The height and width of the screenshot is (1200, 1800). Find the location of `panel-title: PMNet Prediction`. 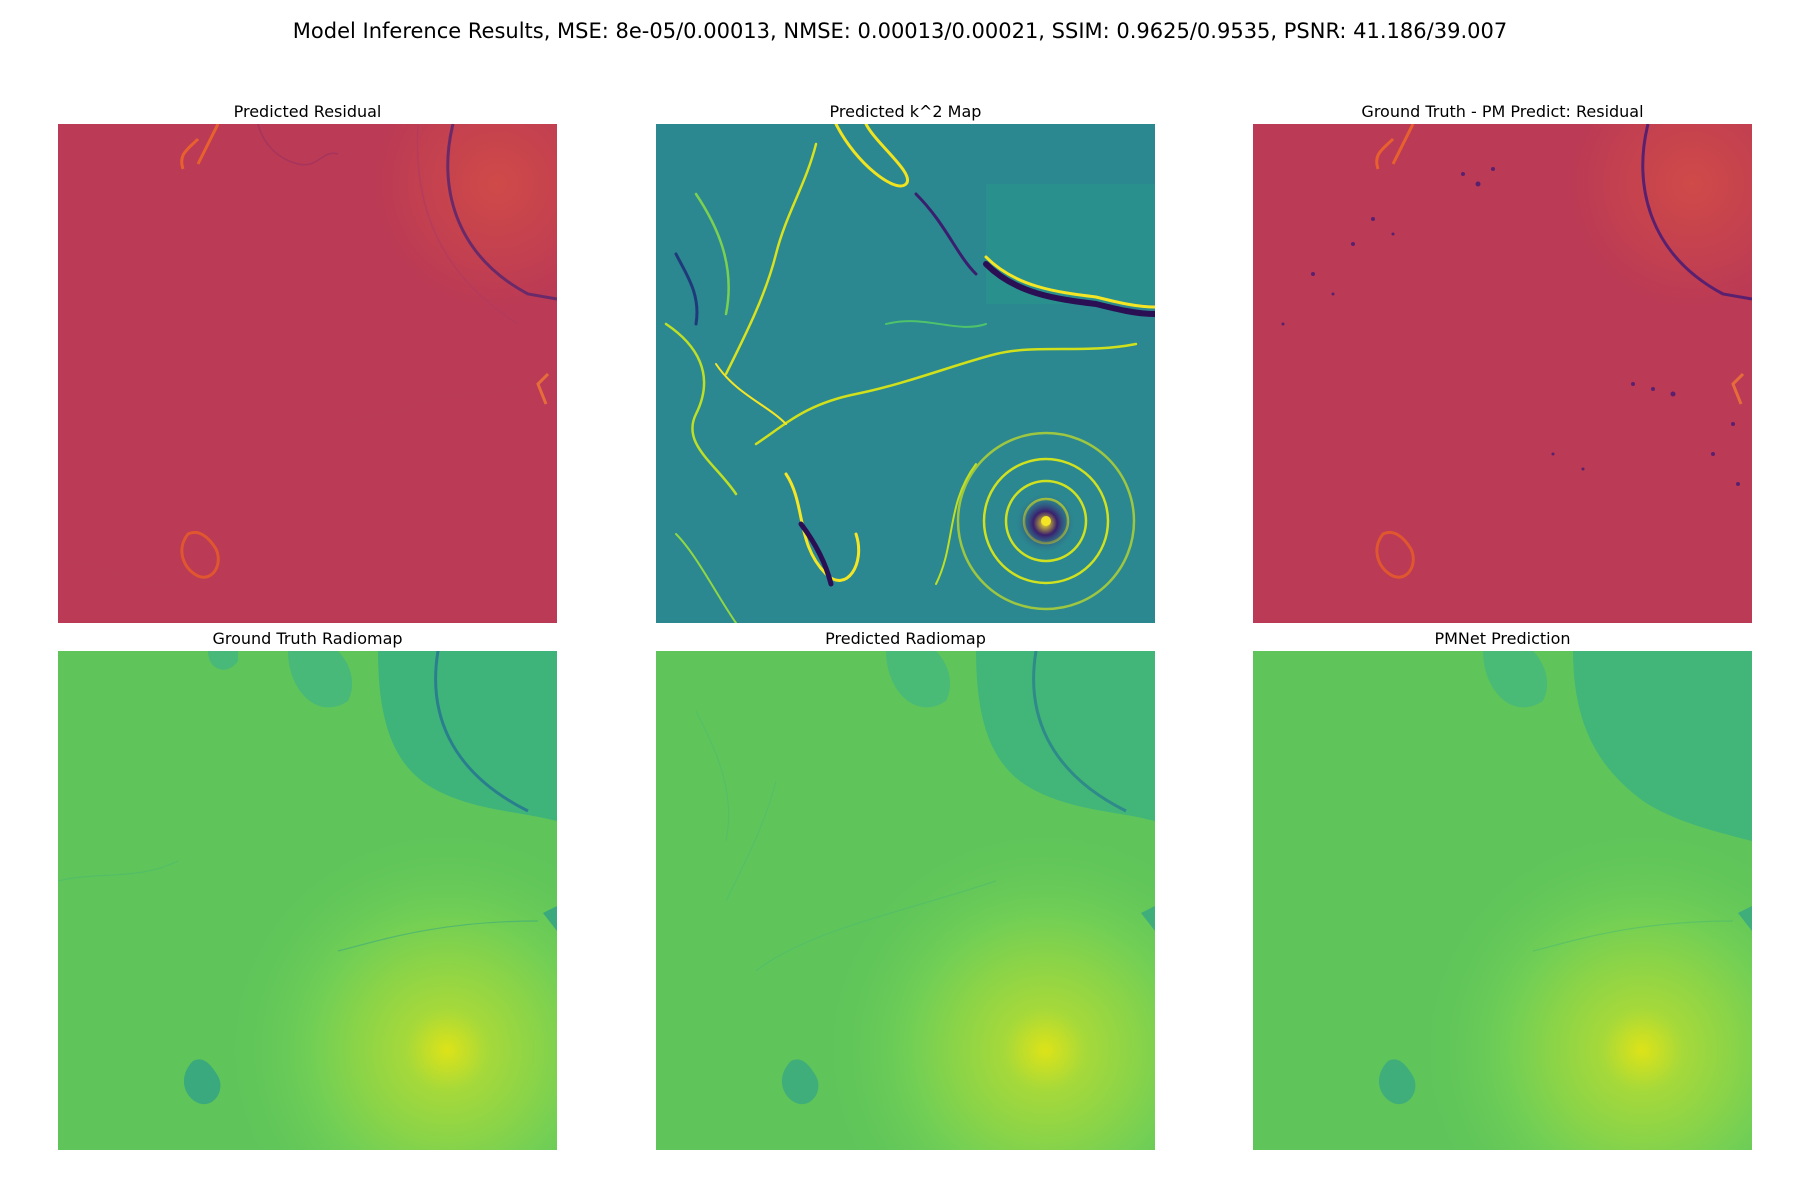

panel-title: PMNet Prediction is located at coordinates (1502, 638).